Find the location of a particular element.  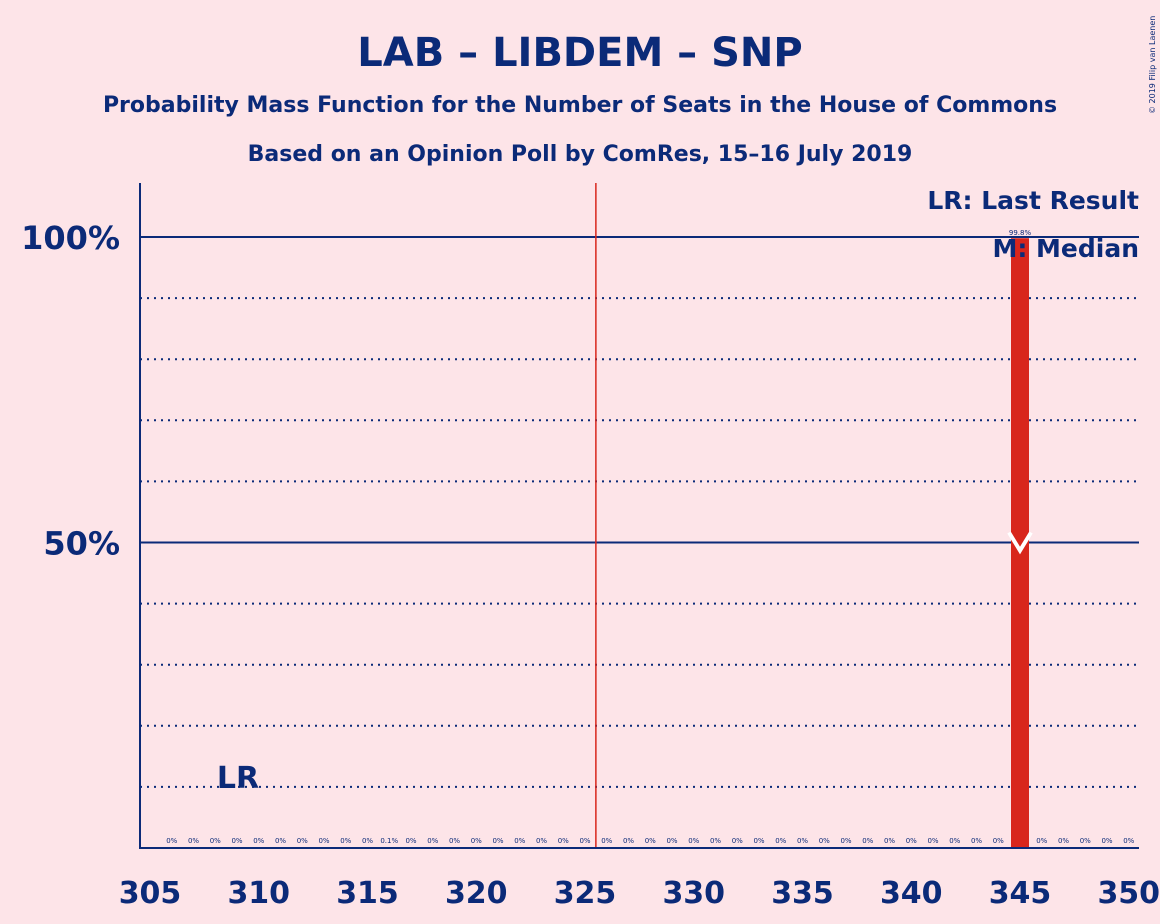

bar-value-label-314: 0% is located at coordinates (345, 841).